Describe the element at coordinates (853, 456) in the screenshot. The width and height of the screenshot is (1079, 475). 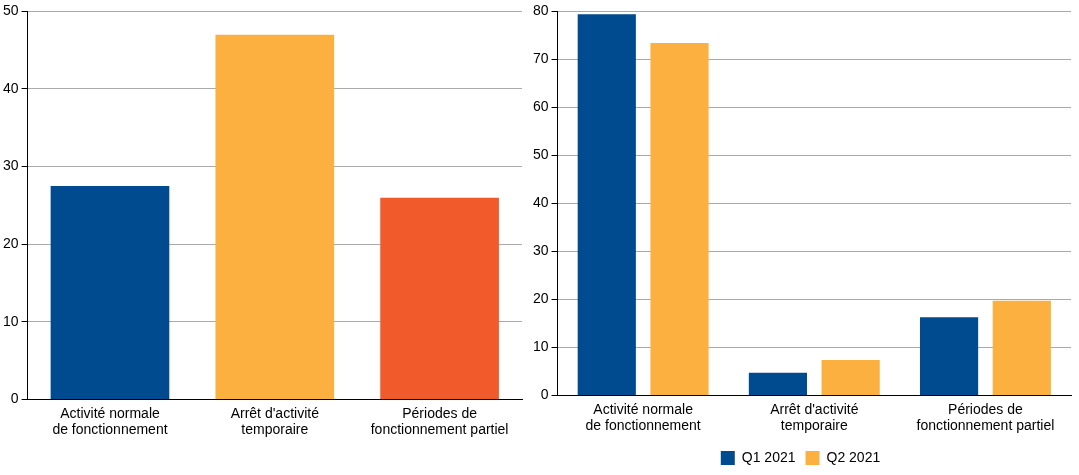
I see `legend-label: Q2 2021` at that location.